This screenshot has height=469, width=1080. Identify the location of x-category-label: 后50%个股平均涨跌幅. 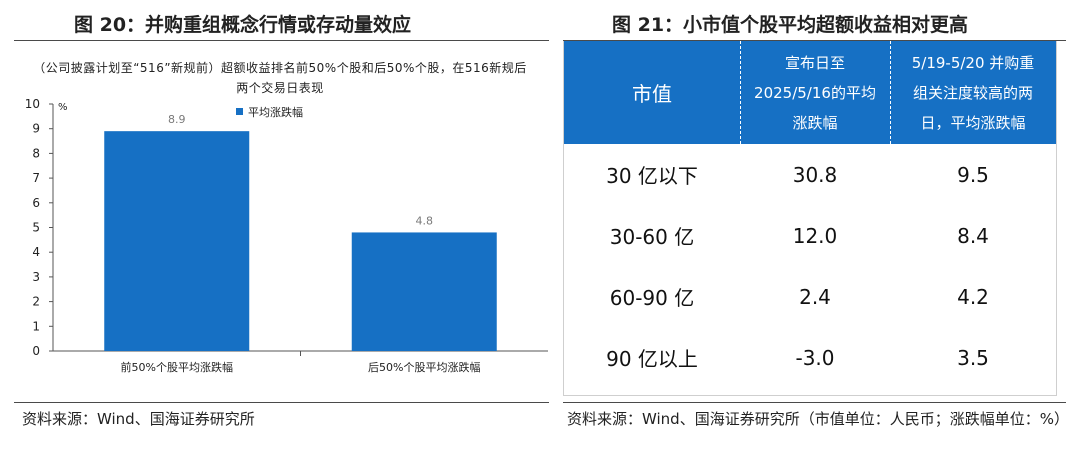
(424, 367).